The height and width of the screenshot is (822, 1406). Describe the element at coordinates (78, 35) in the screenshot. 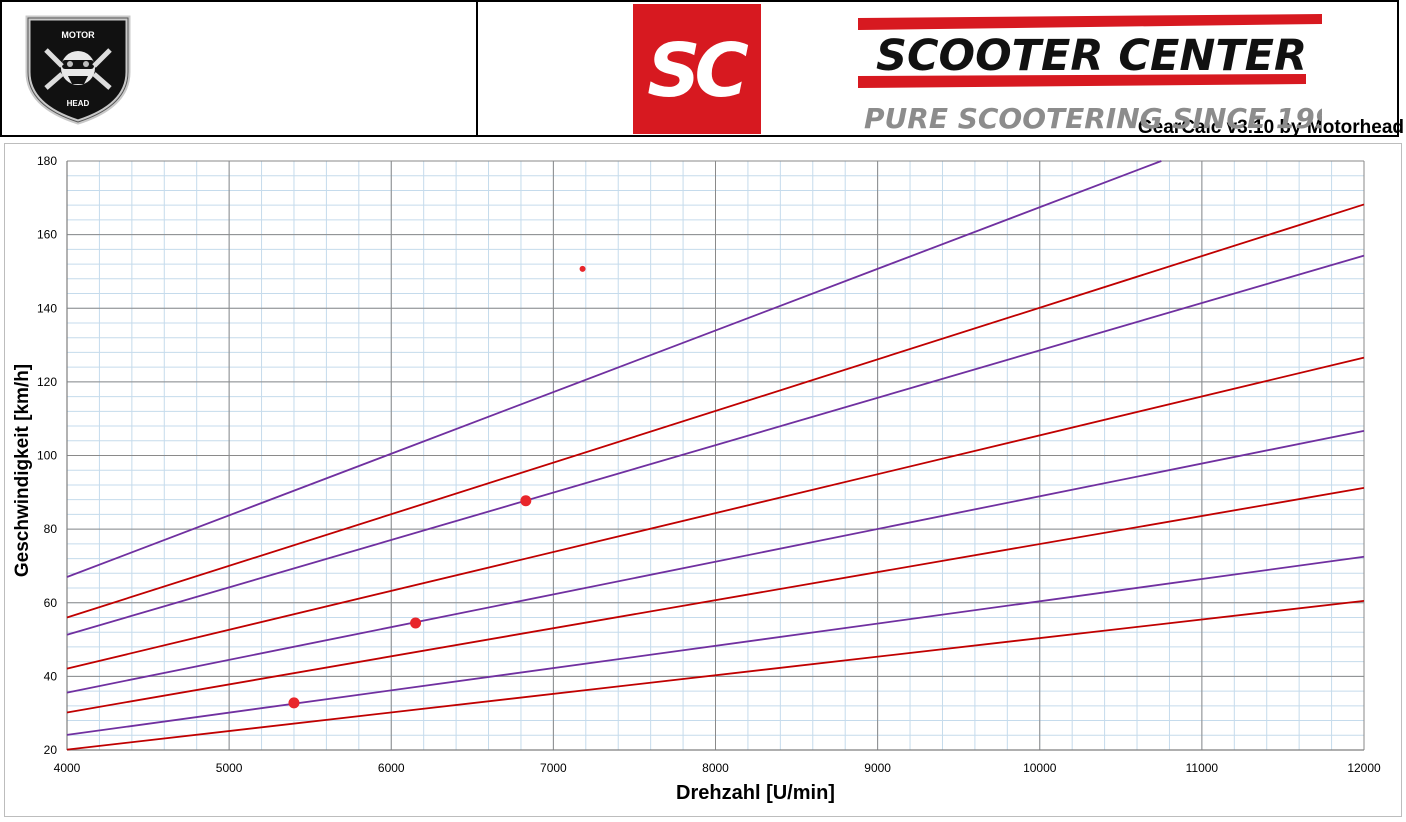

I see `motorhead-top-text: MOTOR` at that location.